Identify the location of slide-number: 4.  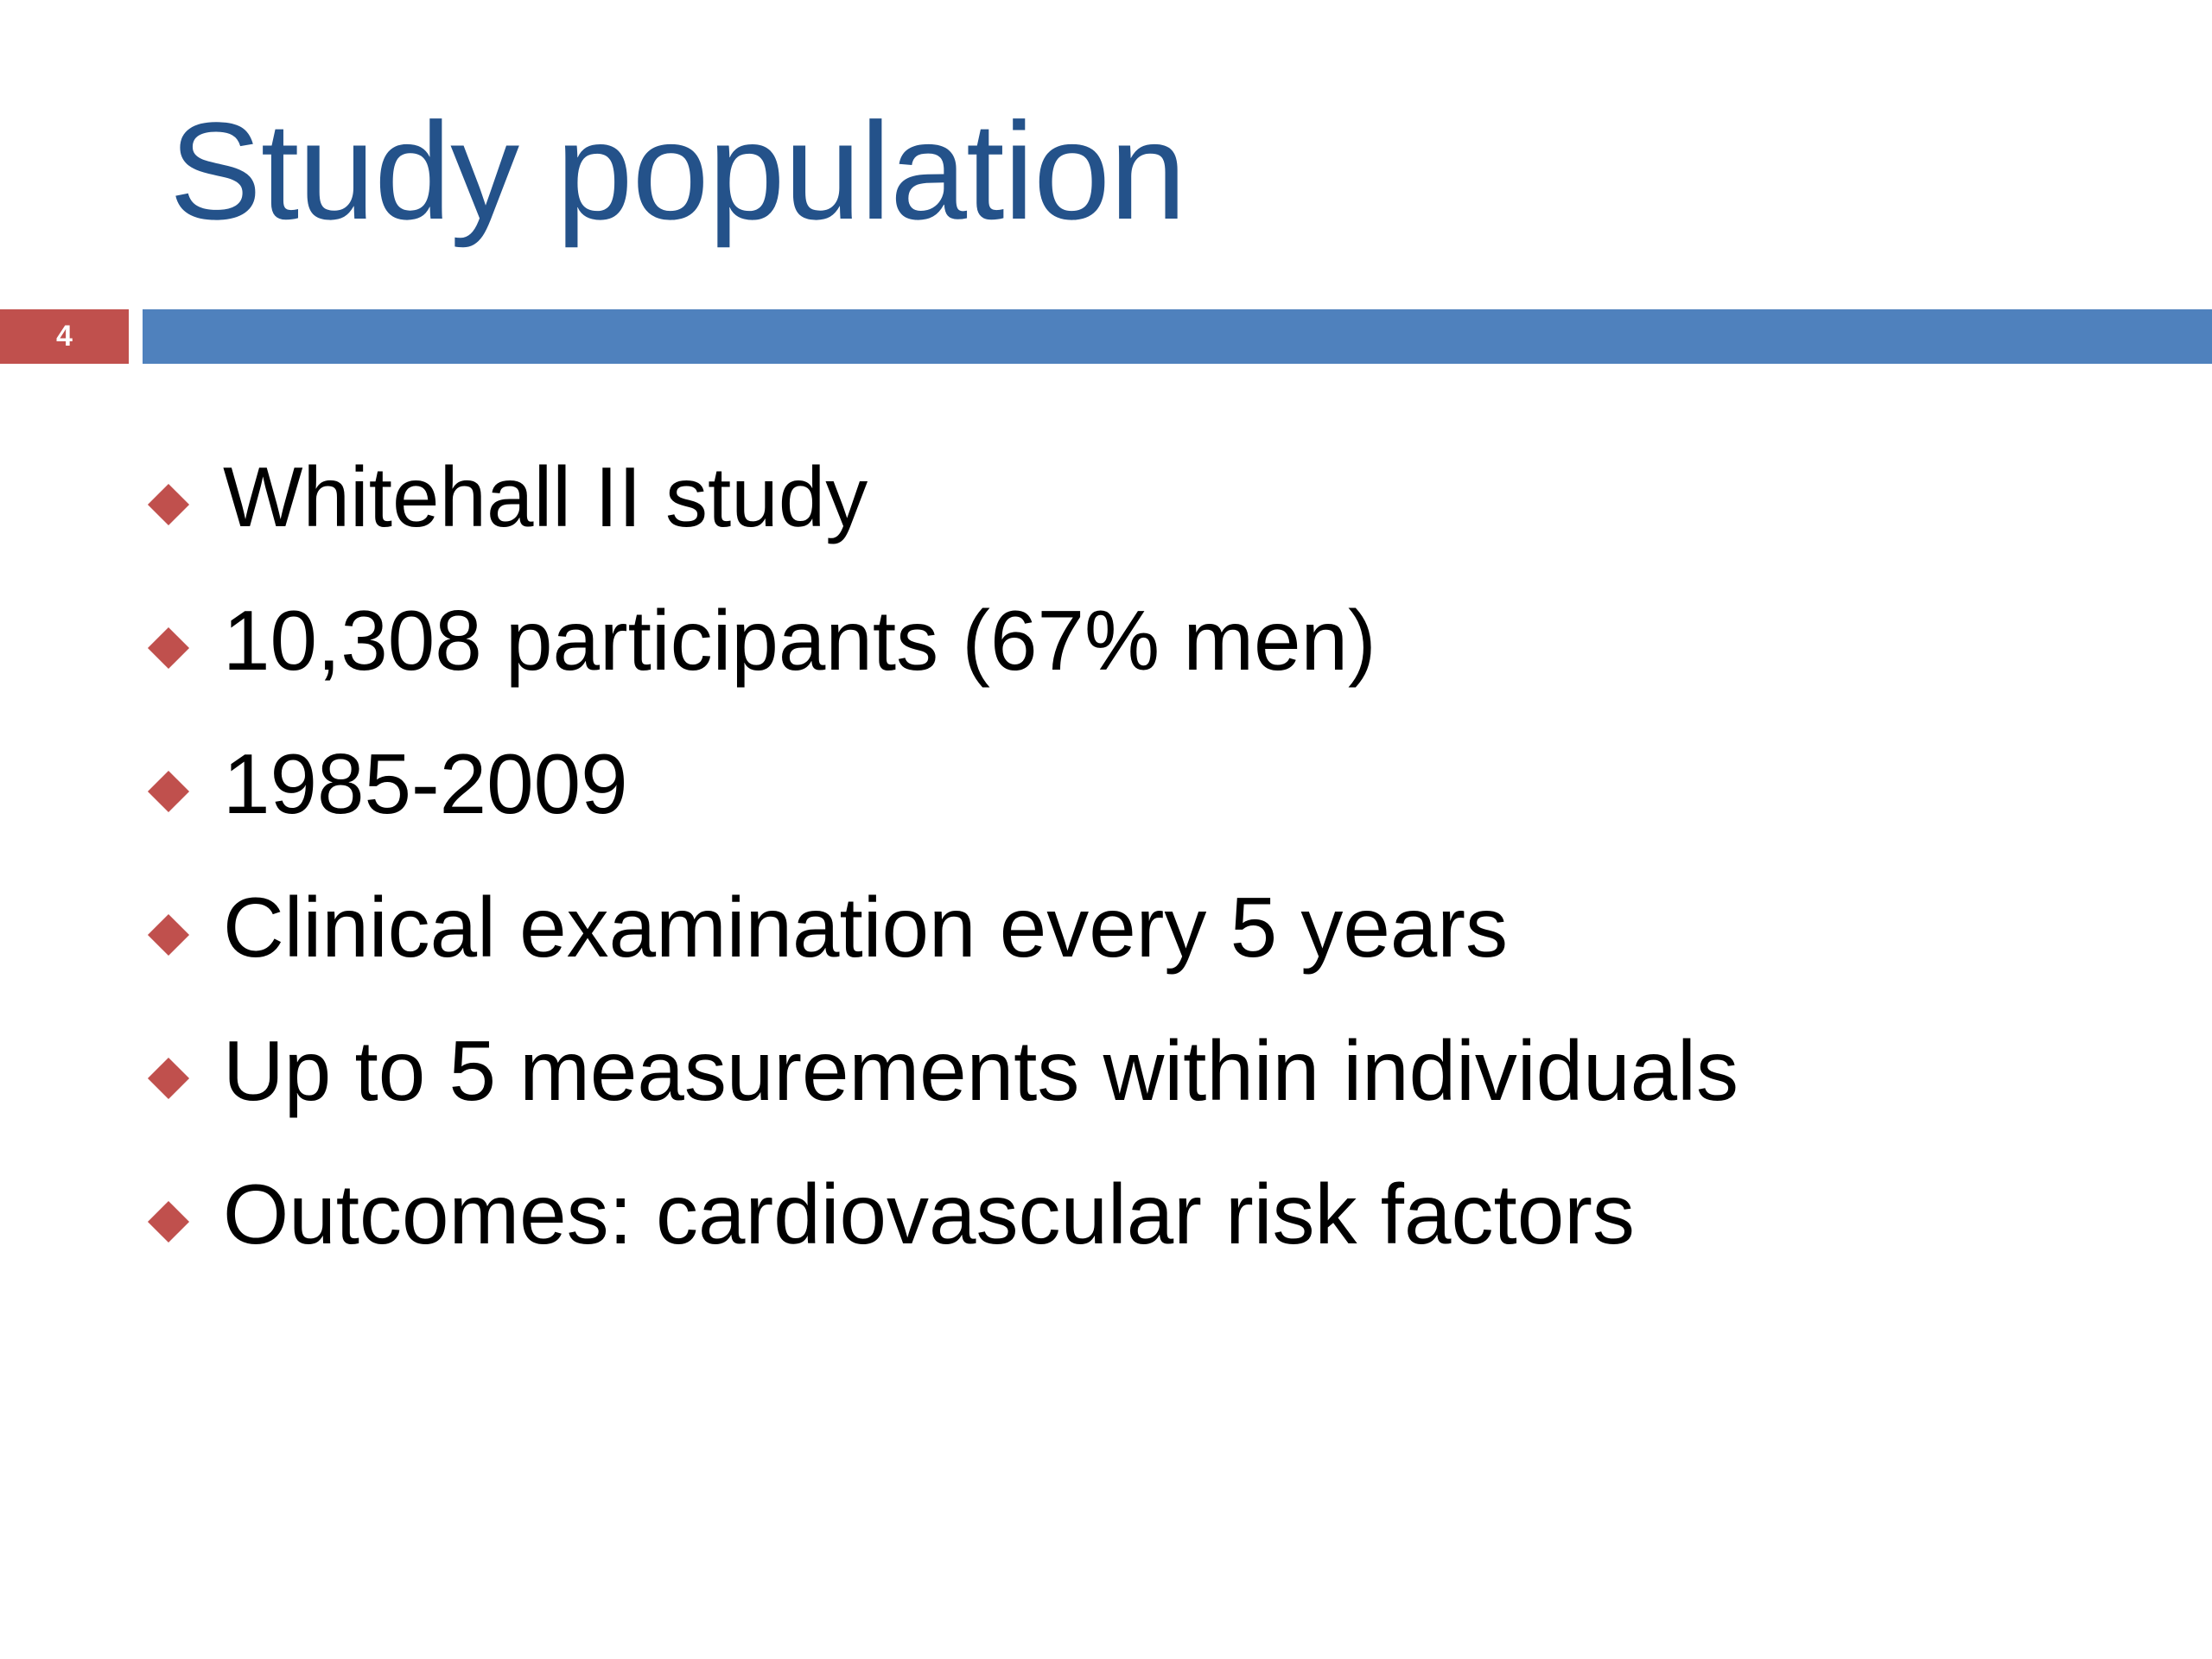
(64, 336).